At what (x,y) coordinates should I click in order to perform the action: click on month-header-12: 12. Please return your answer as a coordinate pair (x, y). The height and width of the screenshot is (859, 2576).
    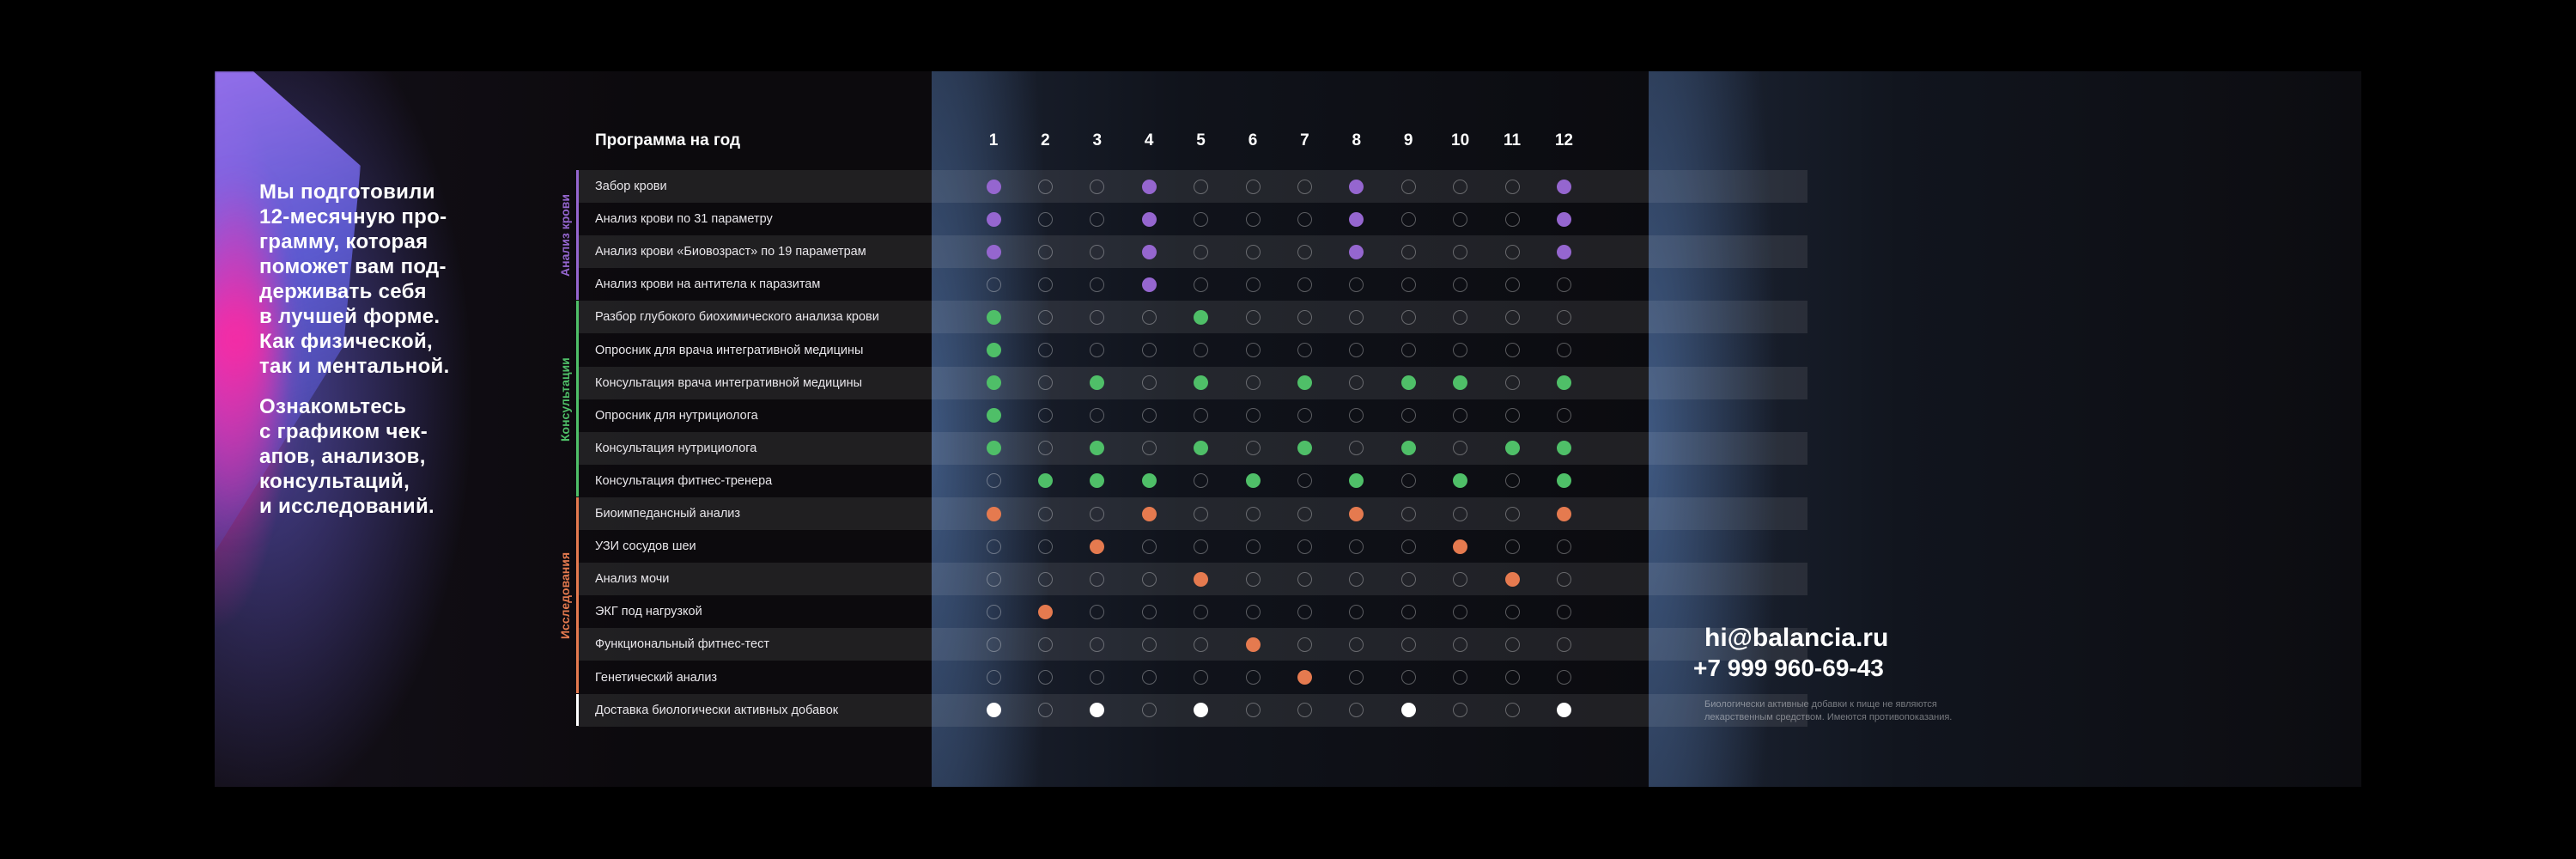
    Looking at the image, I should click on (1564, 140).